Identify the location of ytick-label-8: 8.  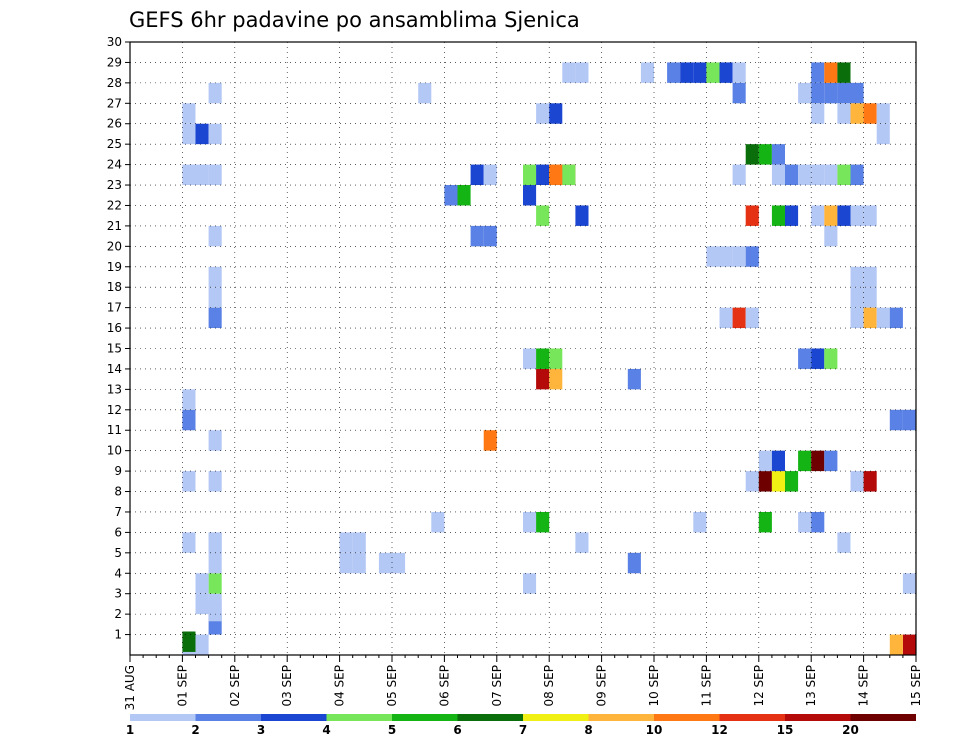
(118, 492).